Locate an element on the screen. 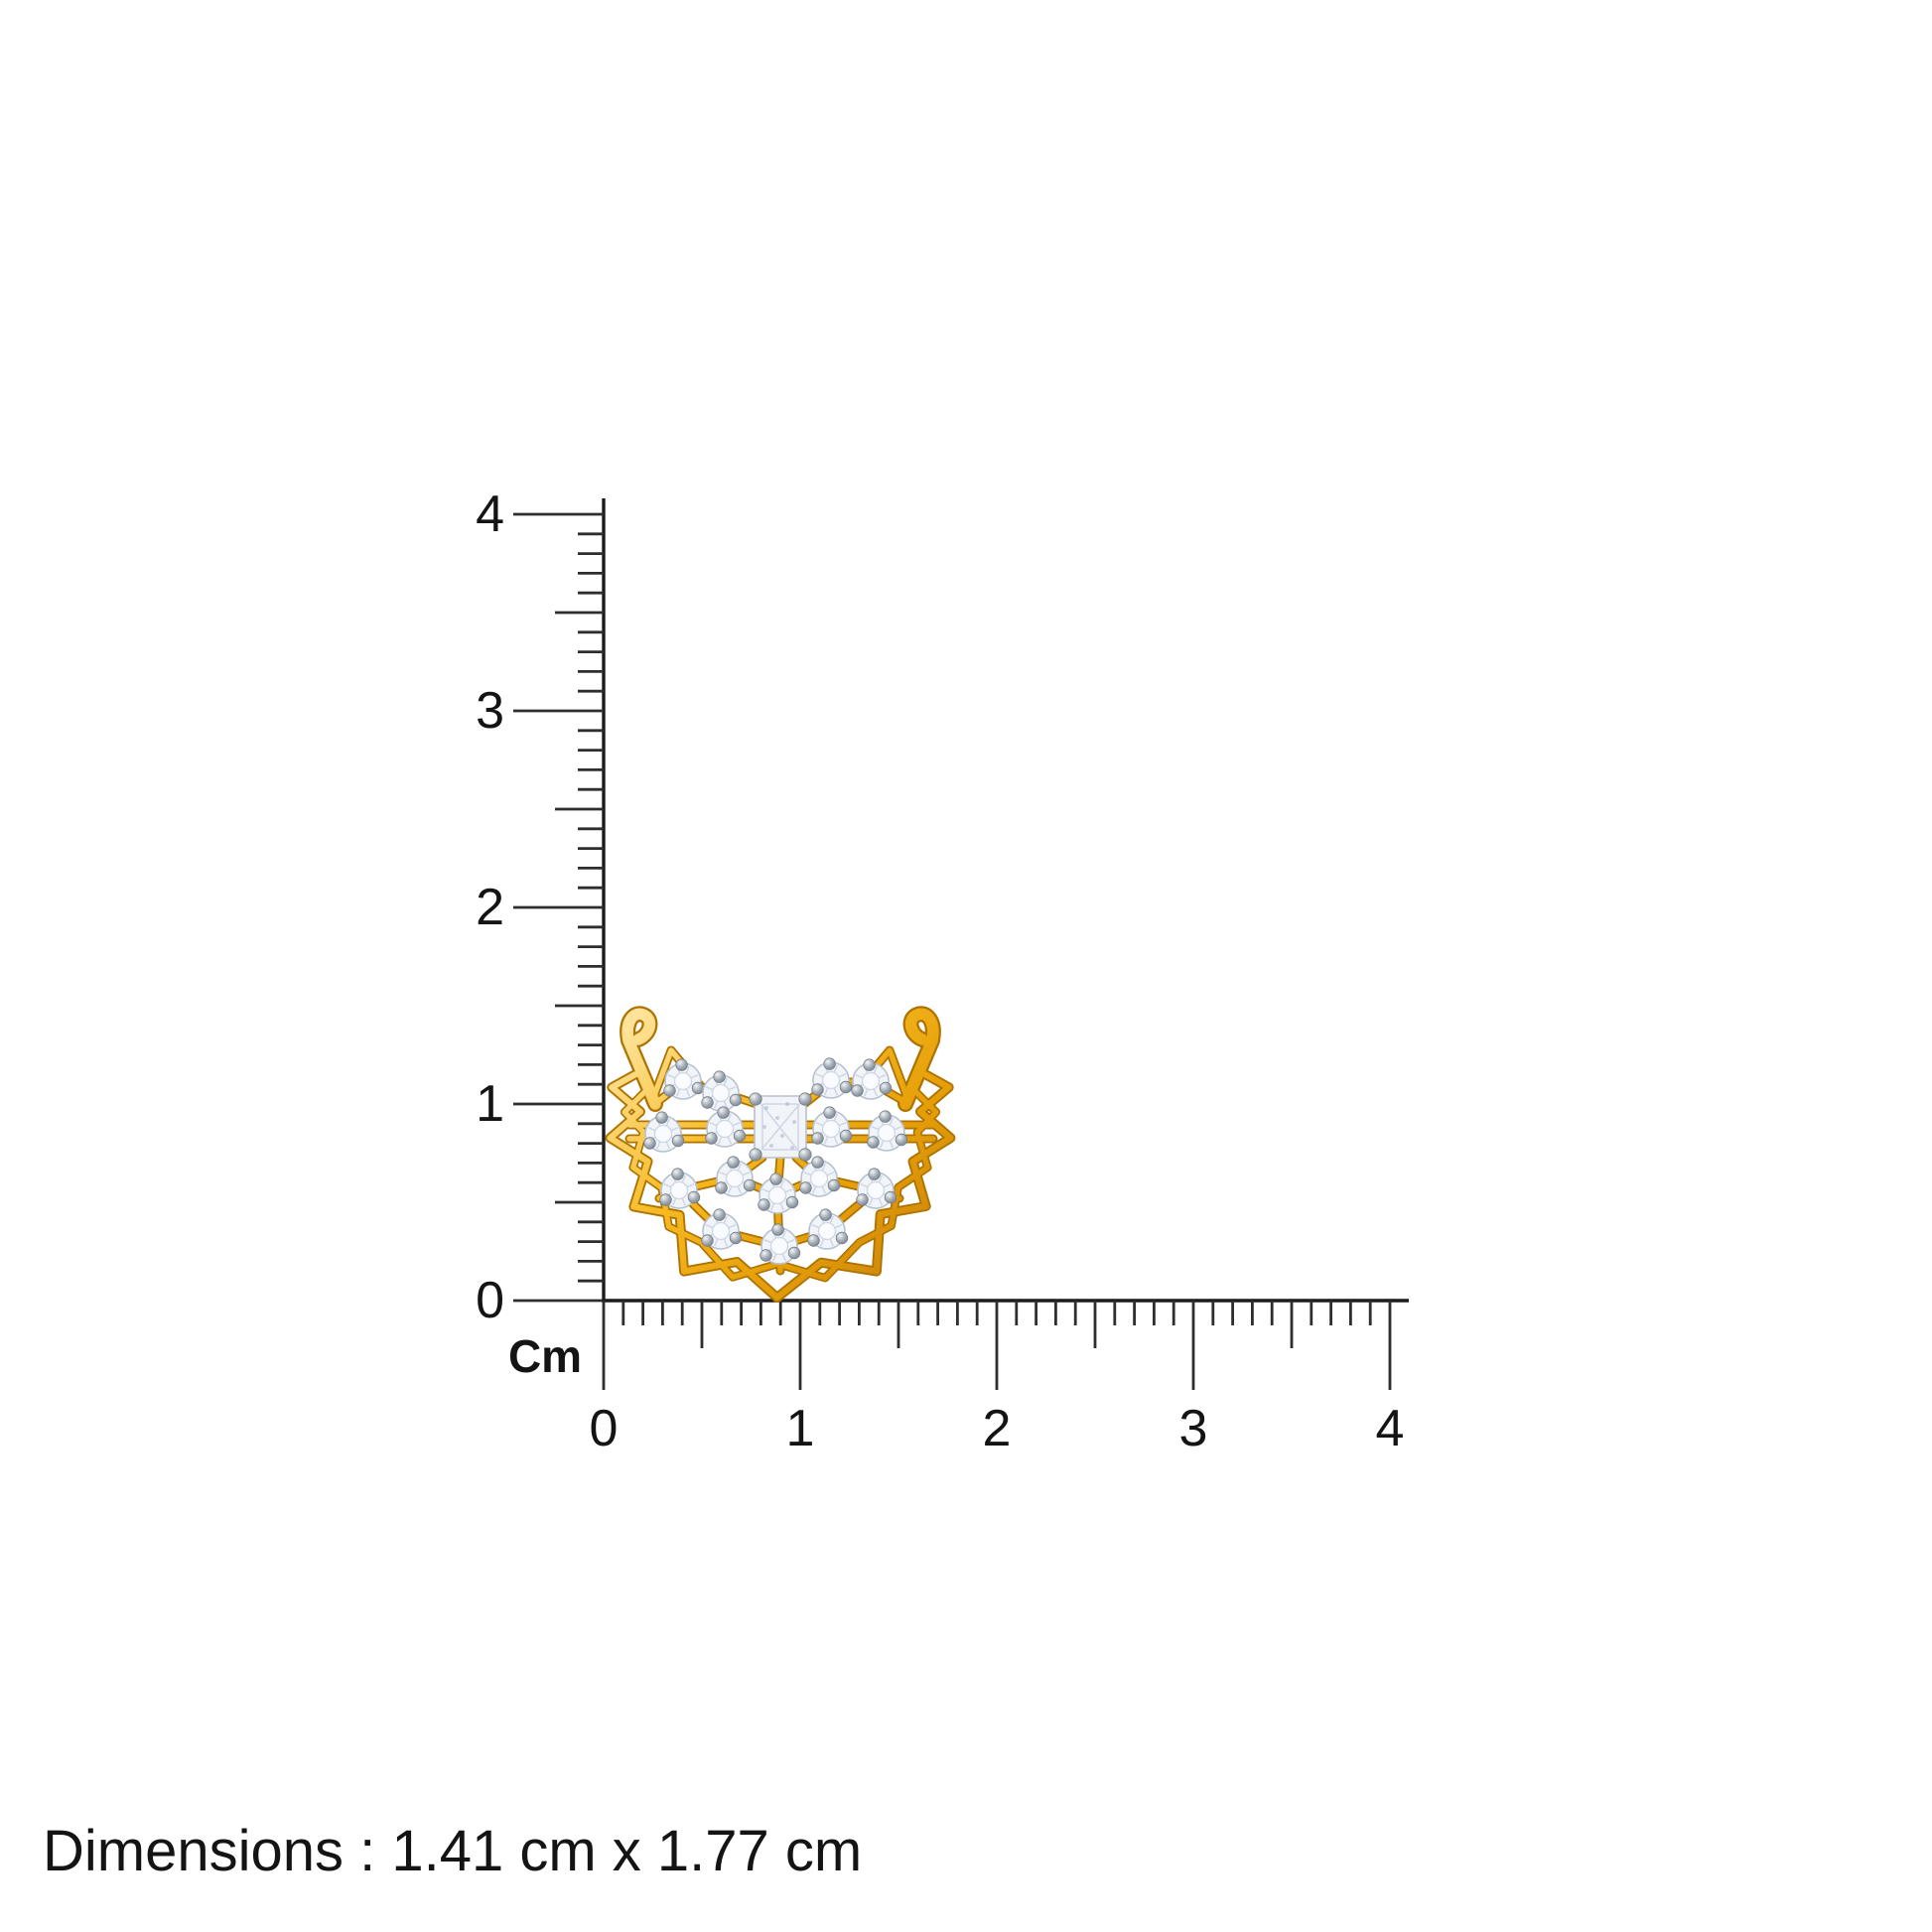  v-ruler-label: 4 is located at coordinates (490, 514).